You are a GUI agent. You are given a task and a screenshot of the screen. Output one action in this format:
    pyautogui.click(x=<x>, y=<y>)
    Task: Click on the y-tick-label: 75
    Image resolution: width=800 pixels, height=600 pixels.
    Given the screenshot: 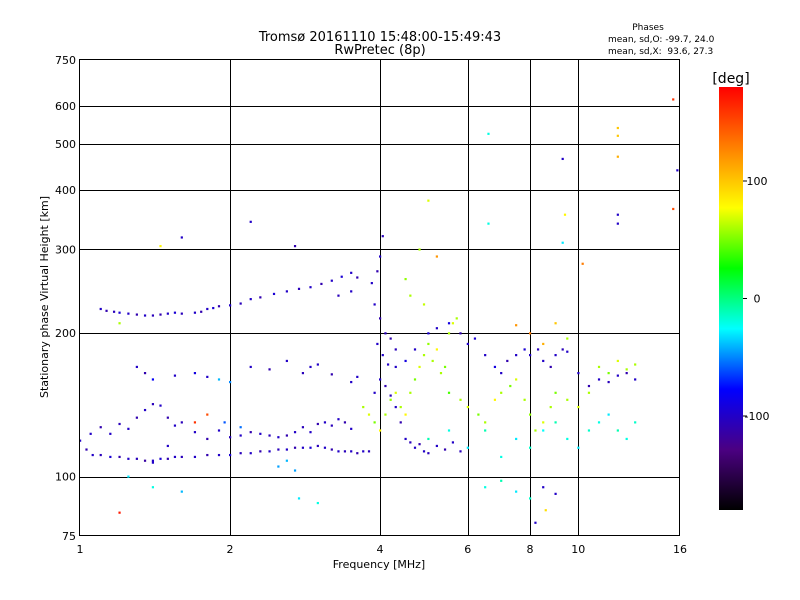 What is the action you would take?
    pyautogui.click(x=69, y=536)
    